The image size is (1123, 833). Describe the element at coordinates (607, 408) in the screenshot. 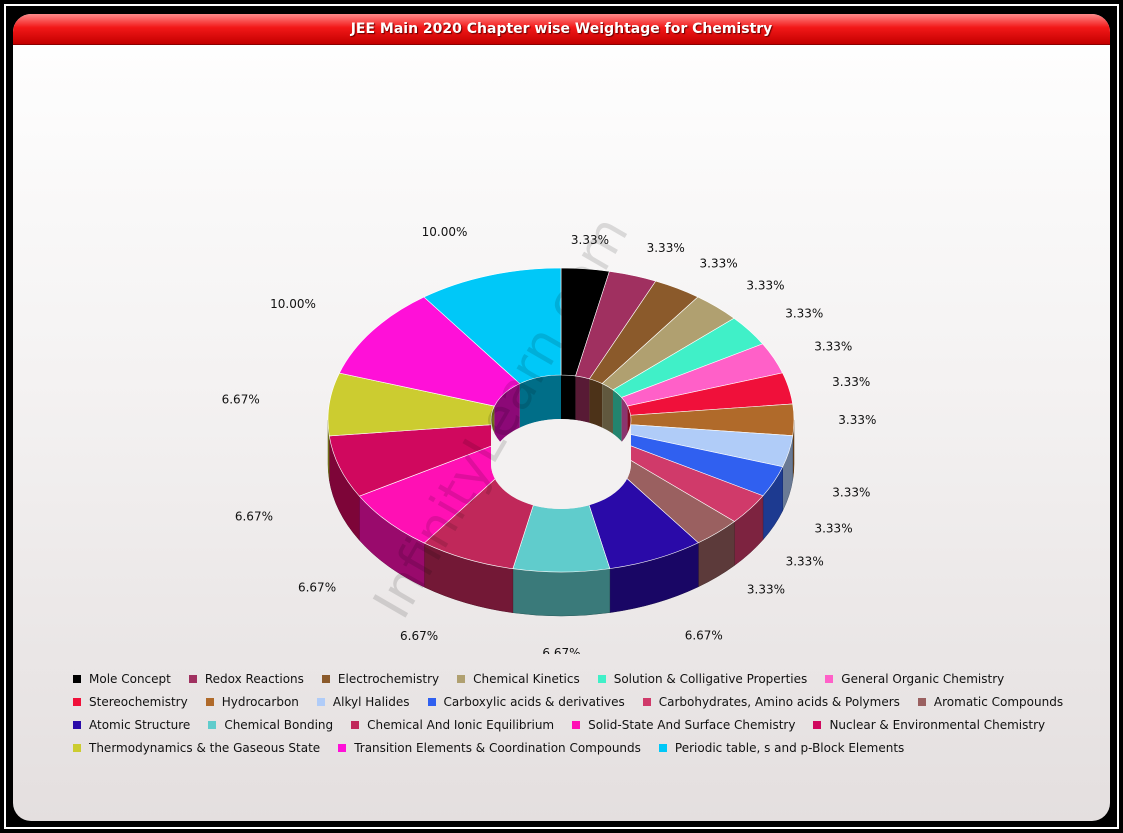

I see `slice-inner-chemical-kinetics` at that location.